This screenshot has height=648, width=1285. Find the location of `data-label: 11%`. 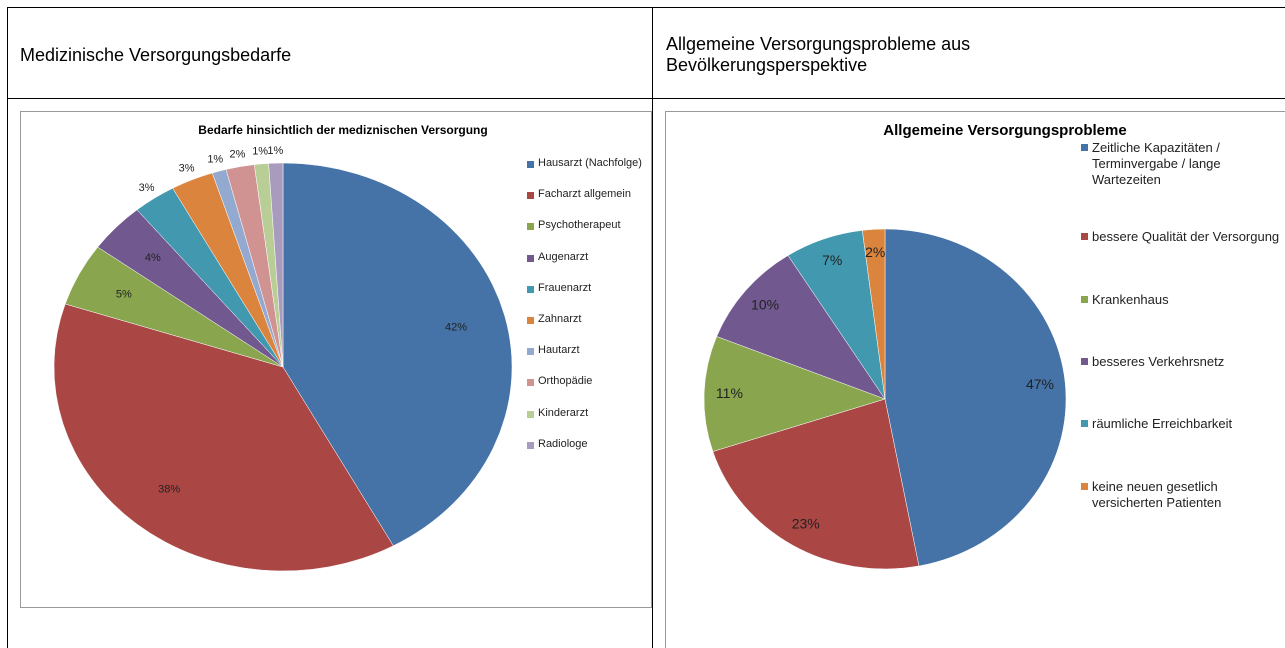

data-label: 11% is located at coordinates (729, 393).